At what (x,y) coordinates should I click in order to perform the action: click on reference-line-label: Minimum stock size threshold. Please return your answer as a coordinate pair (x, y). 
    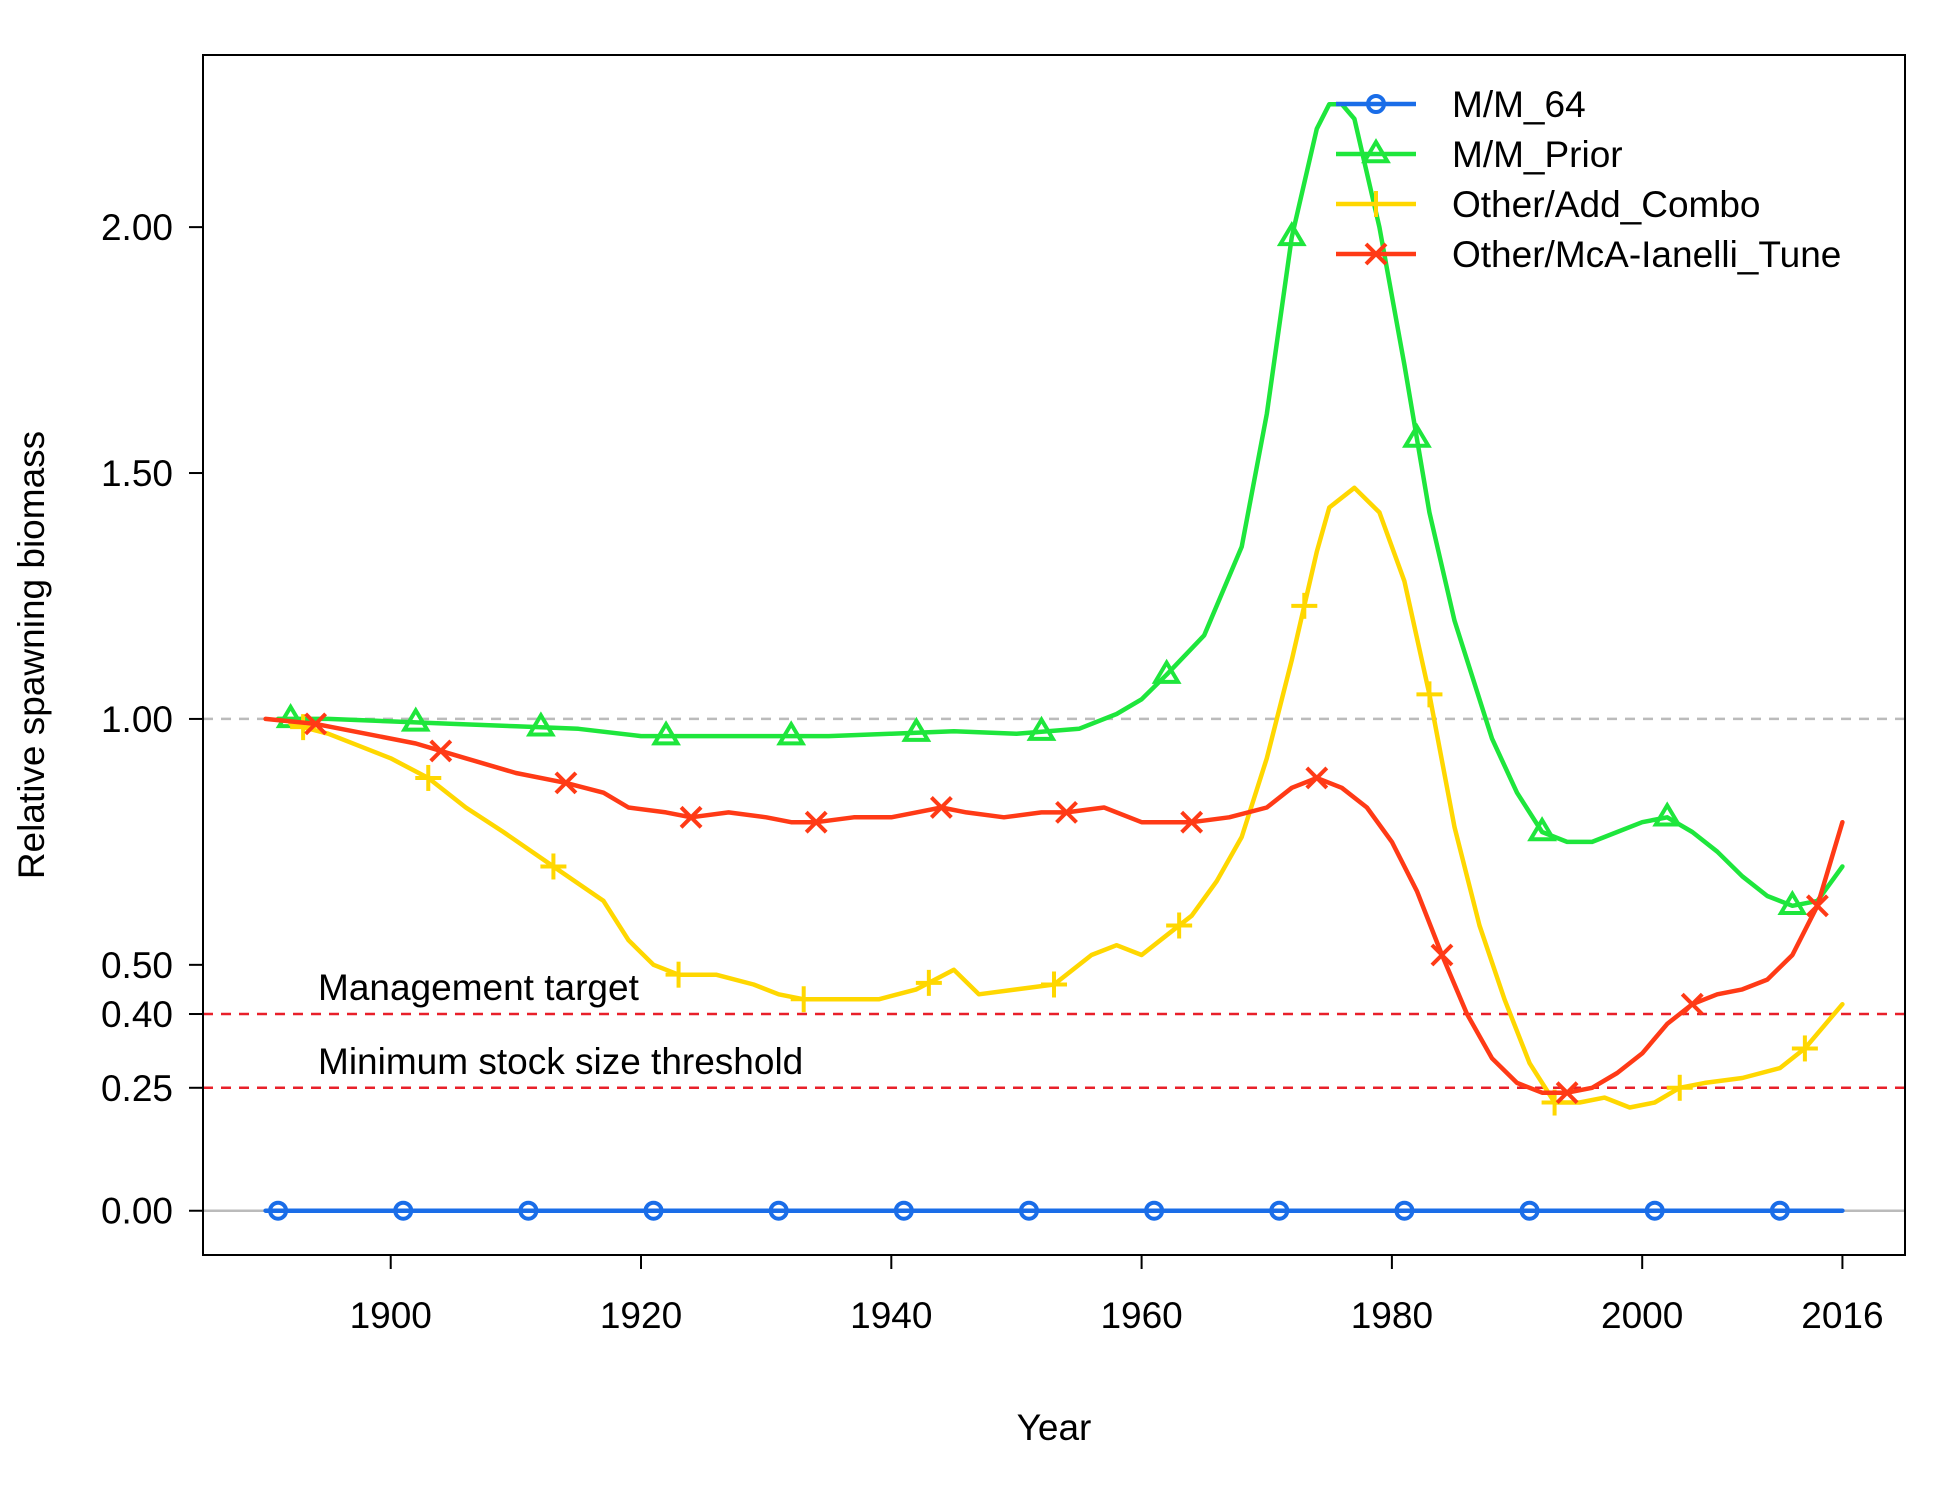
    Looking at the image, I should click on (560, 1061).